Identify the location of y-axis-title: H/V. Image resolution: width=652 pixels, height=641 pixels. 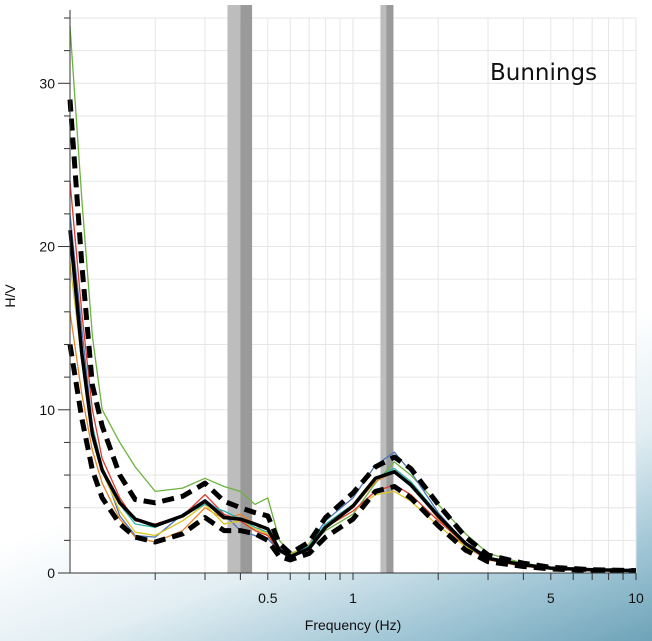
(10, 296).